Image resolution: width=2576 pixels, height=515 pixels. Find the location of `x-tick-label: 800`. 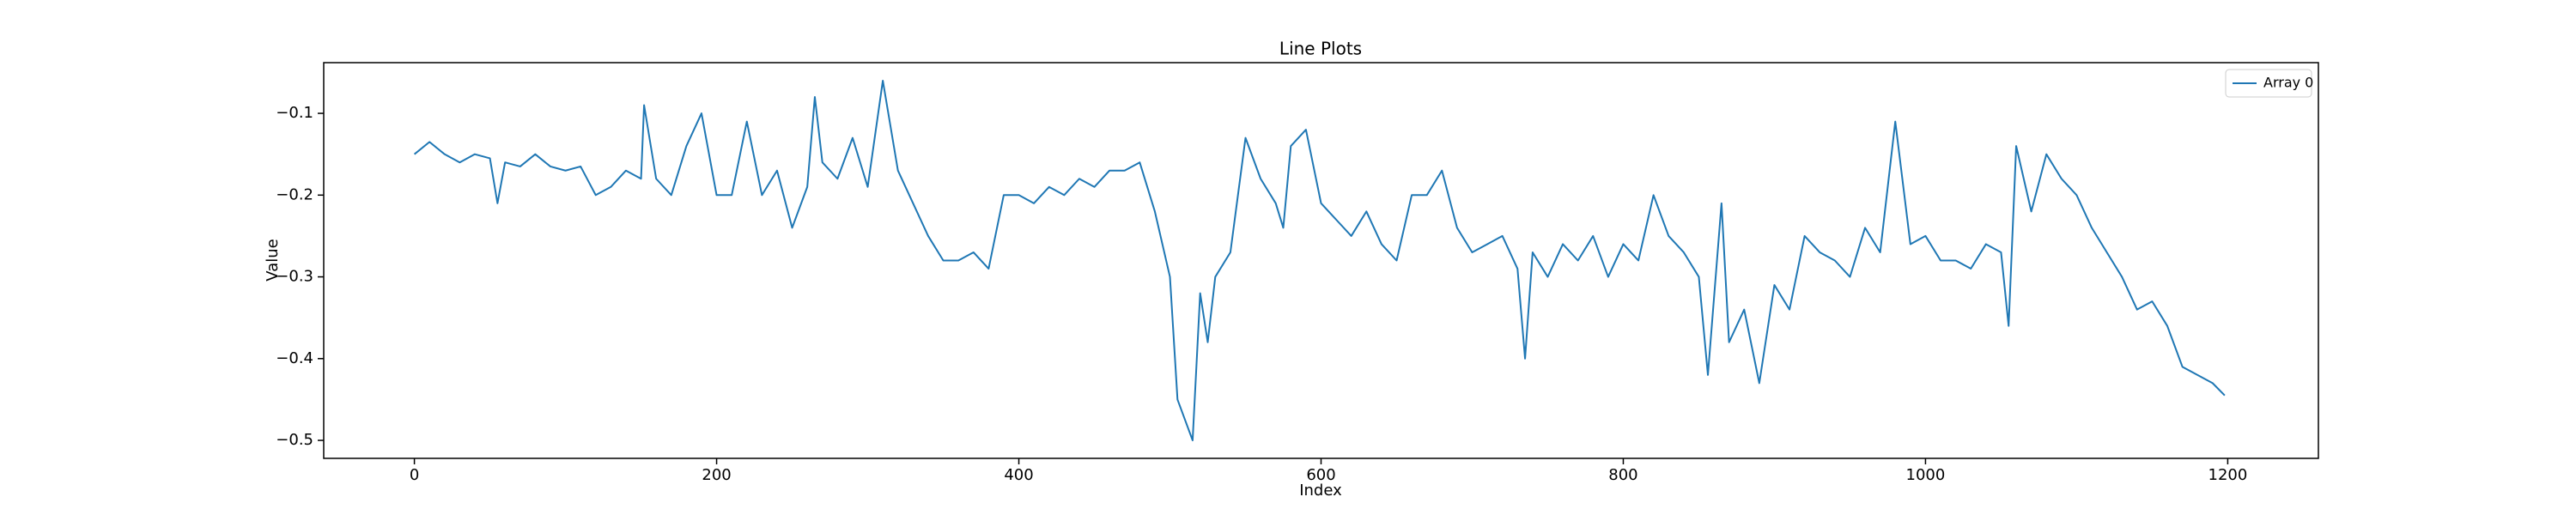

x-tick-label: 800 is located at coordinates (1623, 475).